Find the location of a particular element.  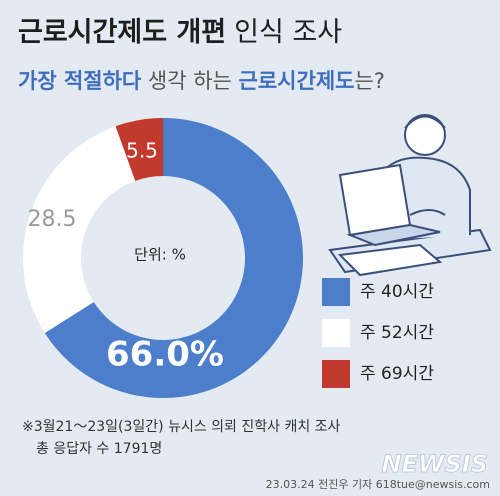

source-watermark: NEWSIS is located at coordinates (435, 464).